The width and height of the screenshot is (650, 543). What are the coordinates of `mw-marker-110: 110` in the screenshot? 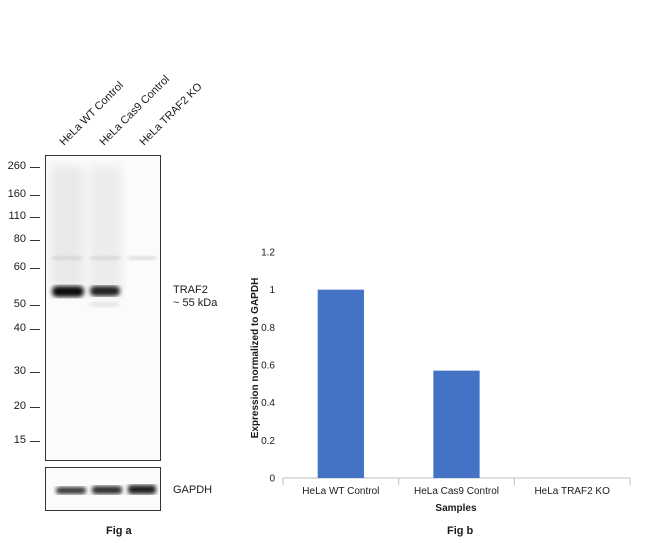 It's located at (17, 216).